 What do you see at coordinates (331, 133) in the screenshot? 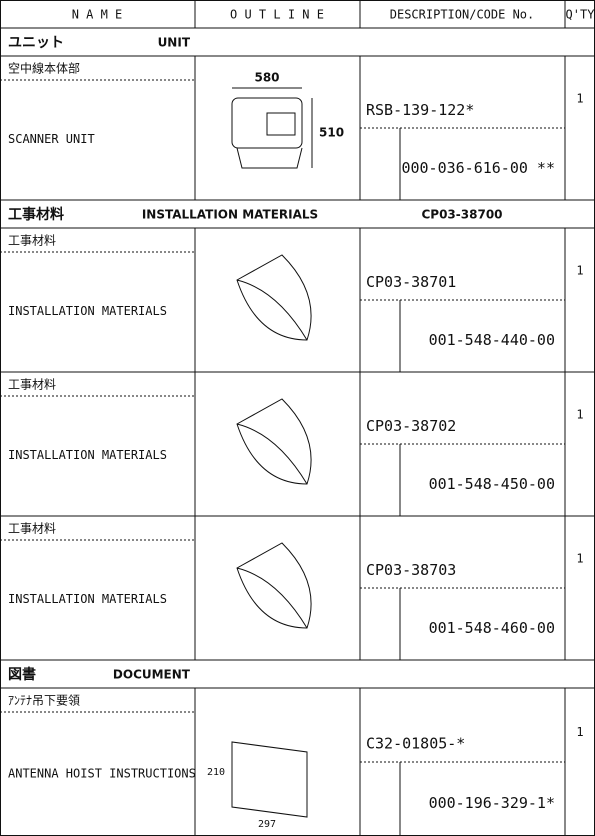
I see `dim-label: 510` at bounding box center [331, 133].